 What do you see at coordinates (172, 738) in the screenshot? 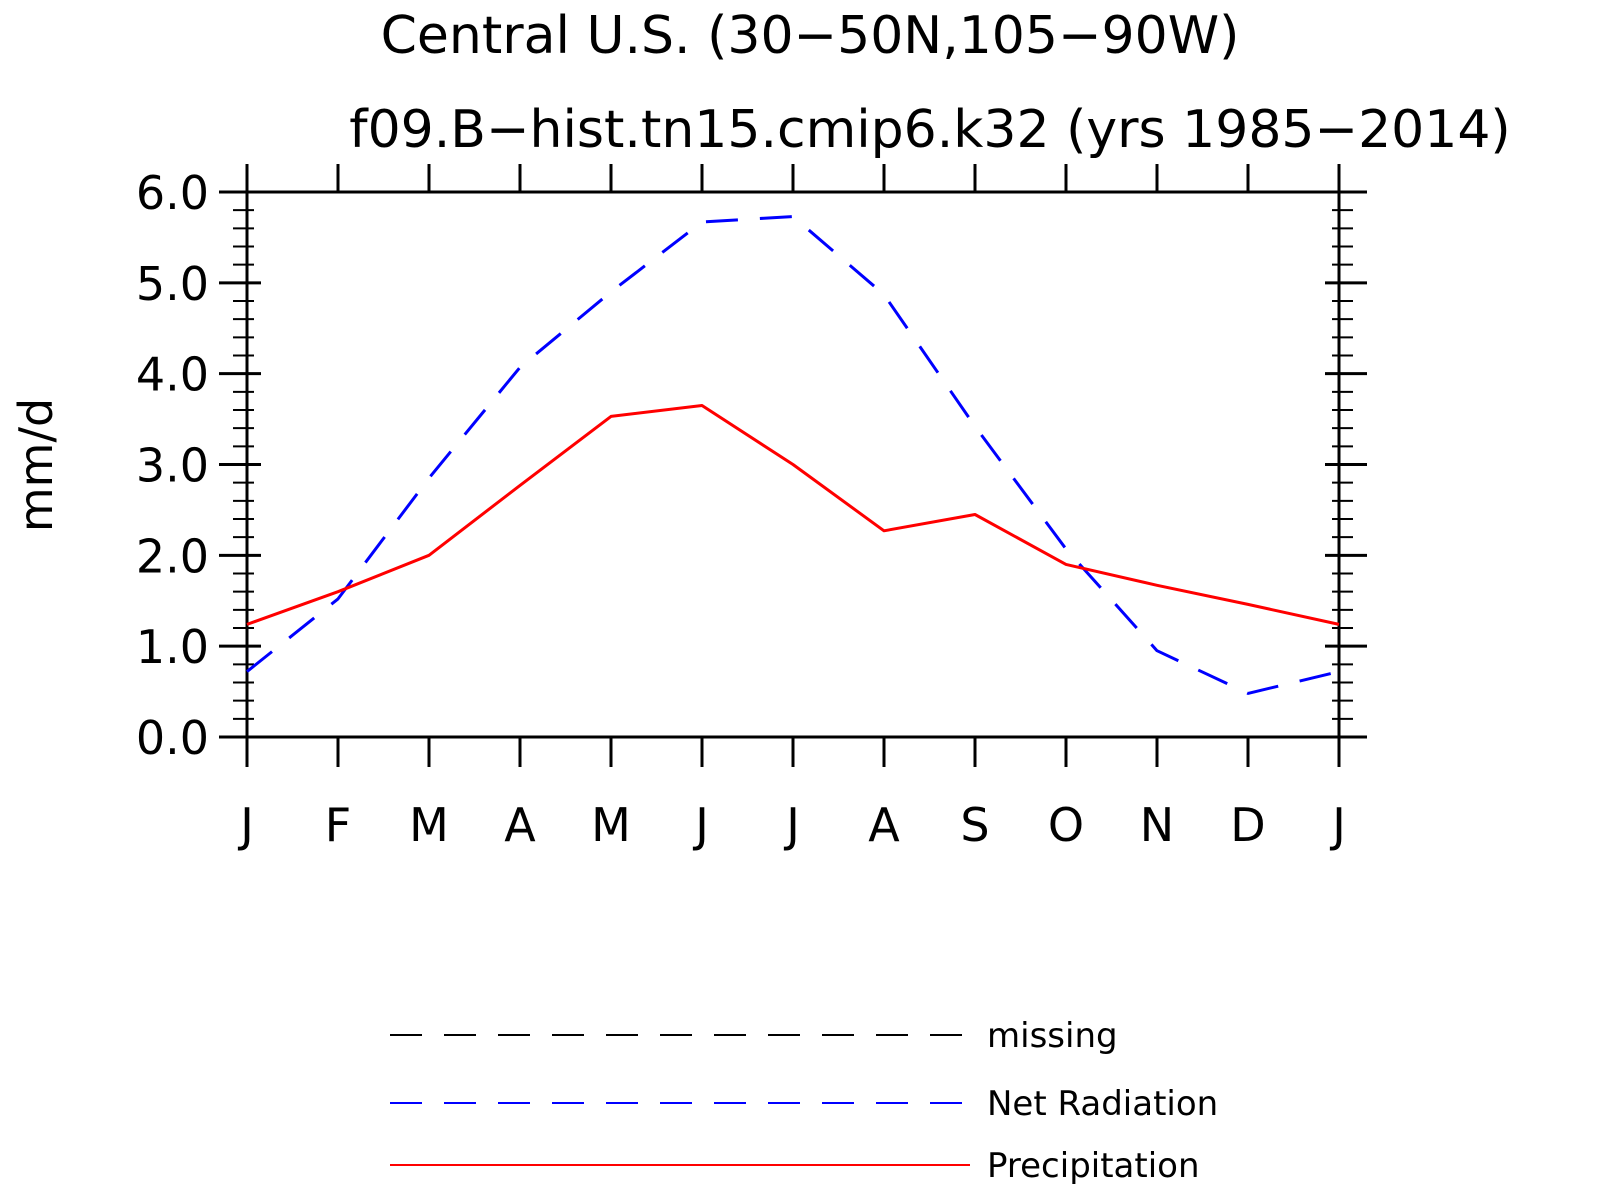
I see `y-tick-label: 0.0` at bounding box center [172, 738].